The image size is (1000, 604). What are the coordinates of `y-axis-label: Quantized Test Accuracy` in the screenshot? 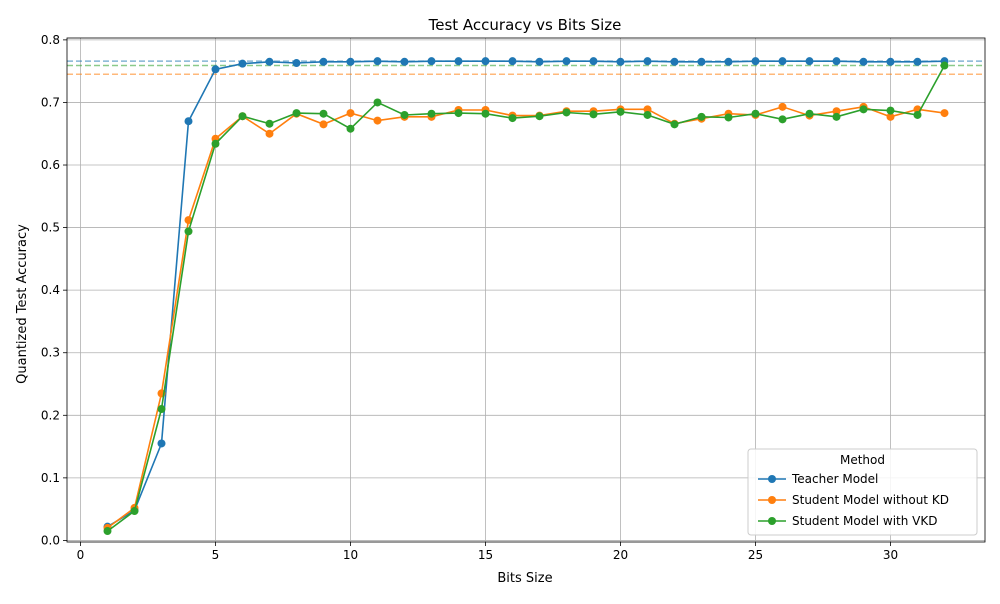 It's located at (22, 304).